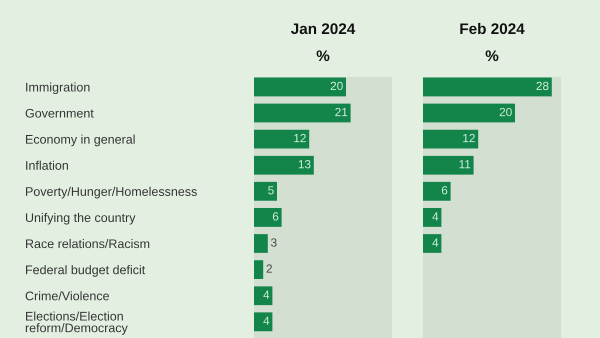 The width and height of the screenshot is (600, 338). Describe the element at coordinates (58, 88) in the screenshot. I see `y-tick-label: Immigration` at that location.